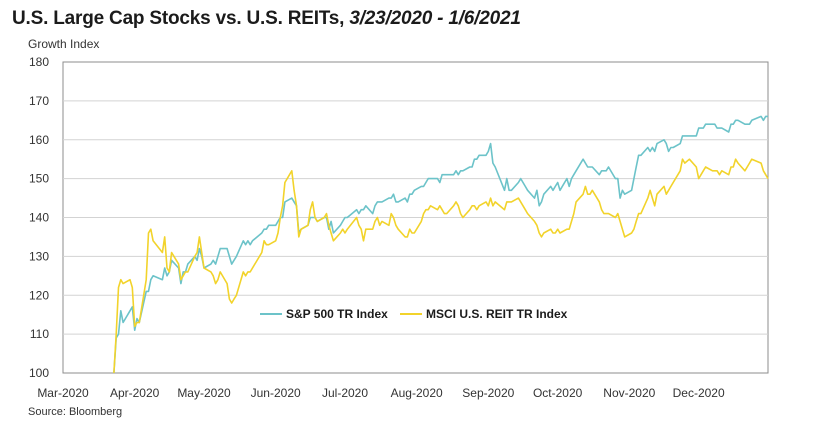  Describe the element at coordinates (63, 393) in the screenshot. I see `x-tick-label: Mar-2020` at that location.